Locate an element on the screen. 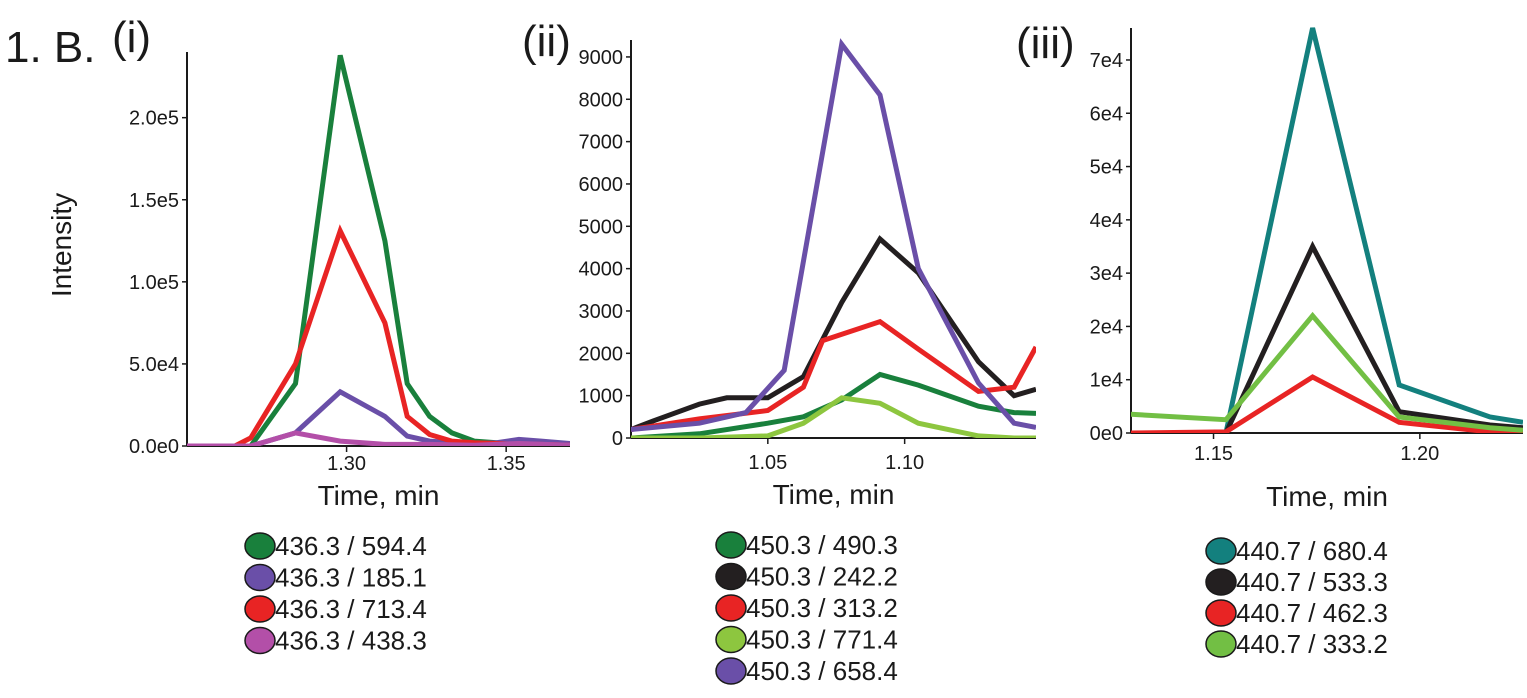 This screenshot has height=698, width=1527. y-tick-label: 2000 is located at coordinates (601, 354).